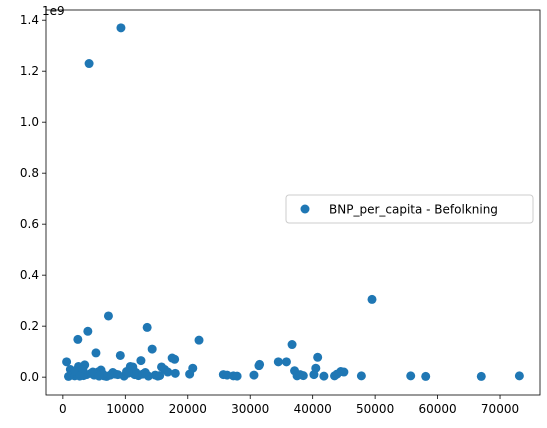  Describe the element at coordinates (53, 11) in the screenshot. I see `y-axis-offset-label: 1e9` at that location.